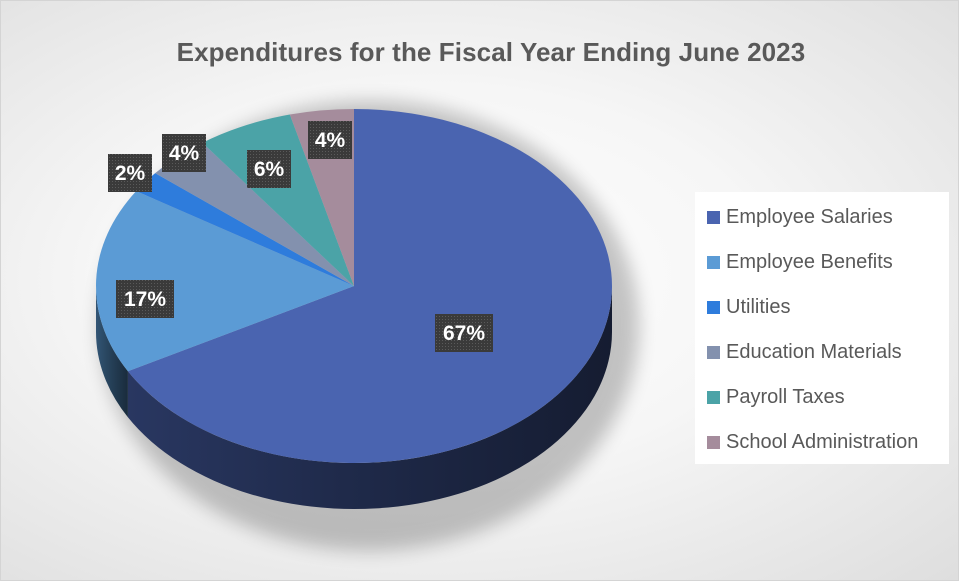 The image size is (959, 581). Describe the element at coordinates (785, 396) in the screenshot. I see `legend-label: Payroll Taxes` at that location.